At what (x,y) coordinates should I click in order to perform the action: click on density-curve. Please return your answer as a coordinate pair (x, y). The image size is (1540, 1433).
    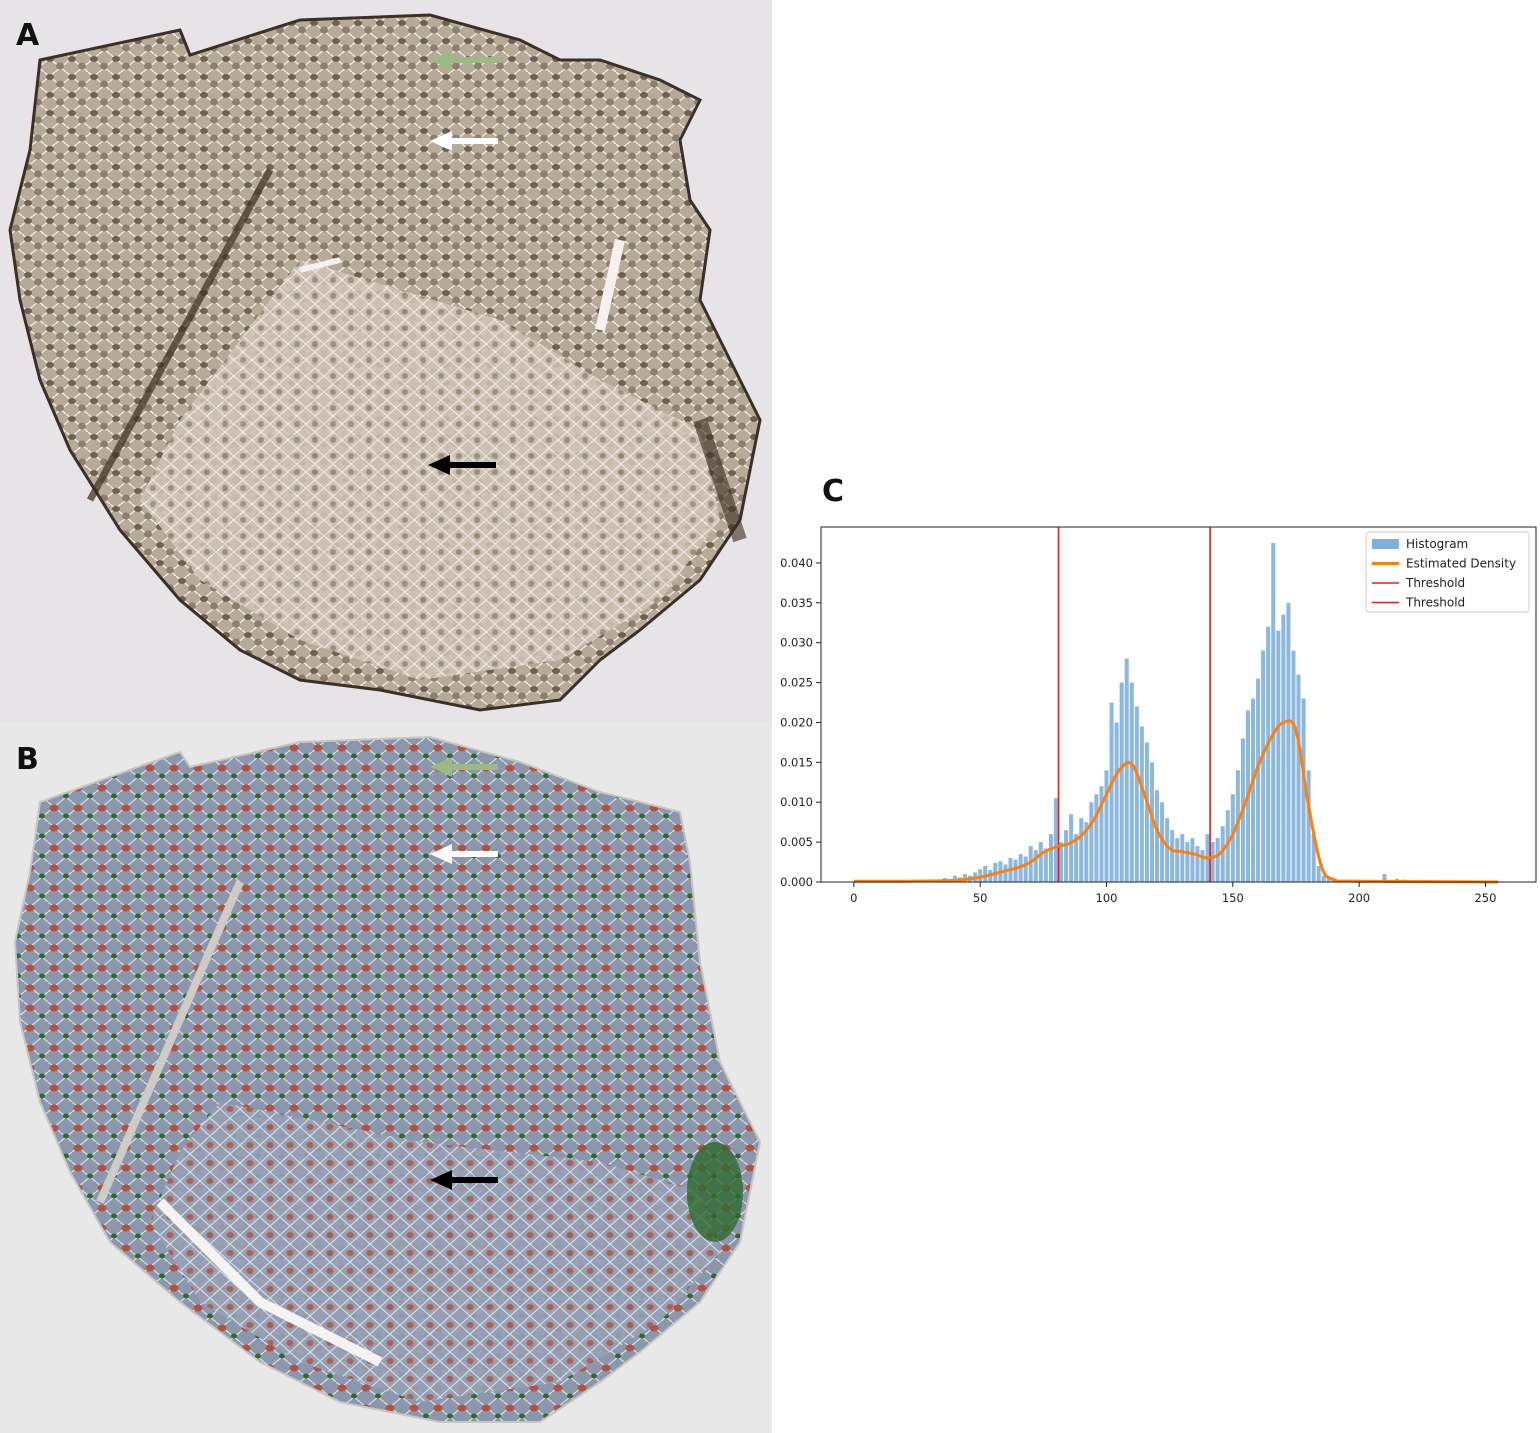
    Looking at the image, I should click on (1176, 801).